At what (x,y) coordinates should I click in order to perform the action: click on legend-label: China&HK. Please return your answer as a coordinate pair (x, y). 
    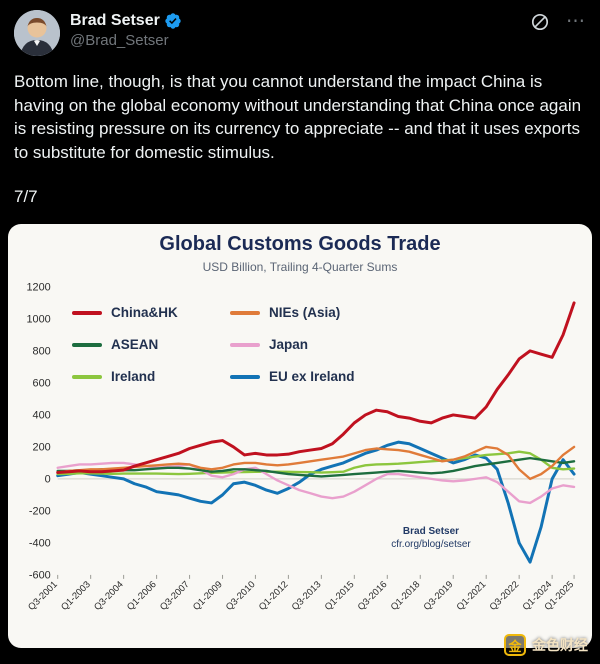
    Looking at the image, I should click on (144, 312).